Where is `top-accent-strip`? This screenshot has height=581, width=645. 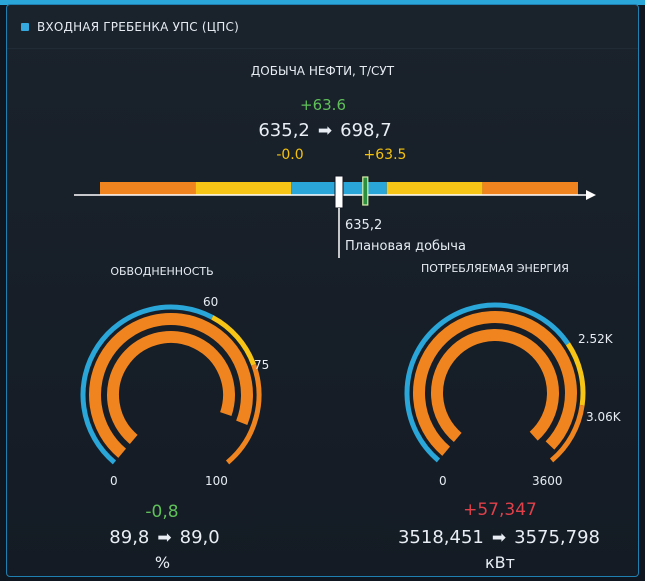
top-accent-strip is located at coordinates (322, 2).